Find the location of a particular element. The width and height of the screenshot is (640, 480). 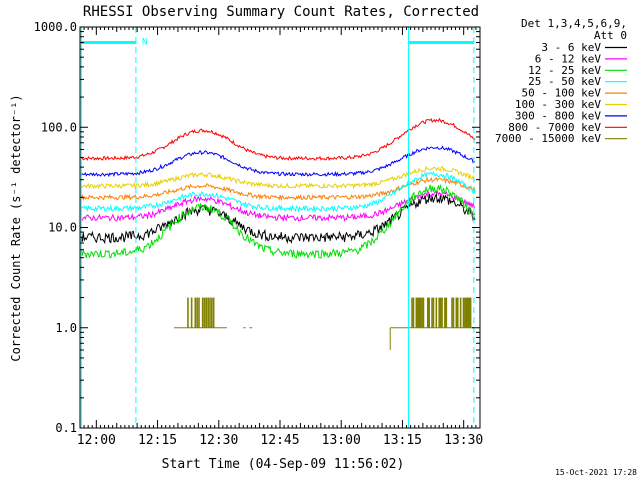

footer-timestamp: 15-Oct-2021 17:28 is located at coordinates (596, 472).